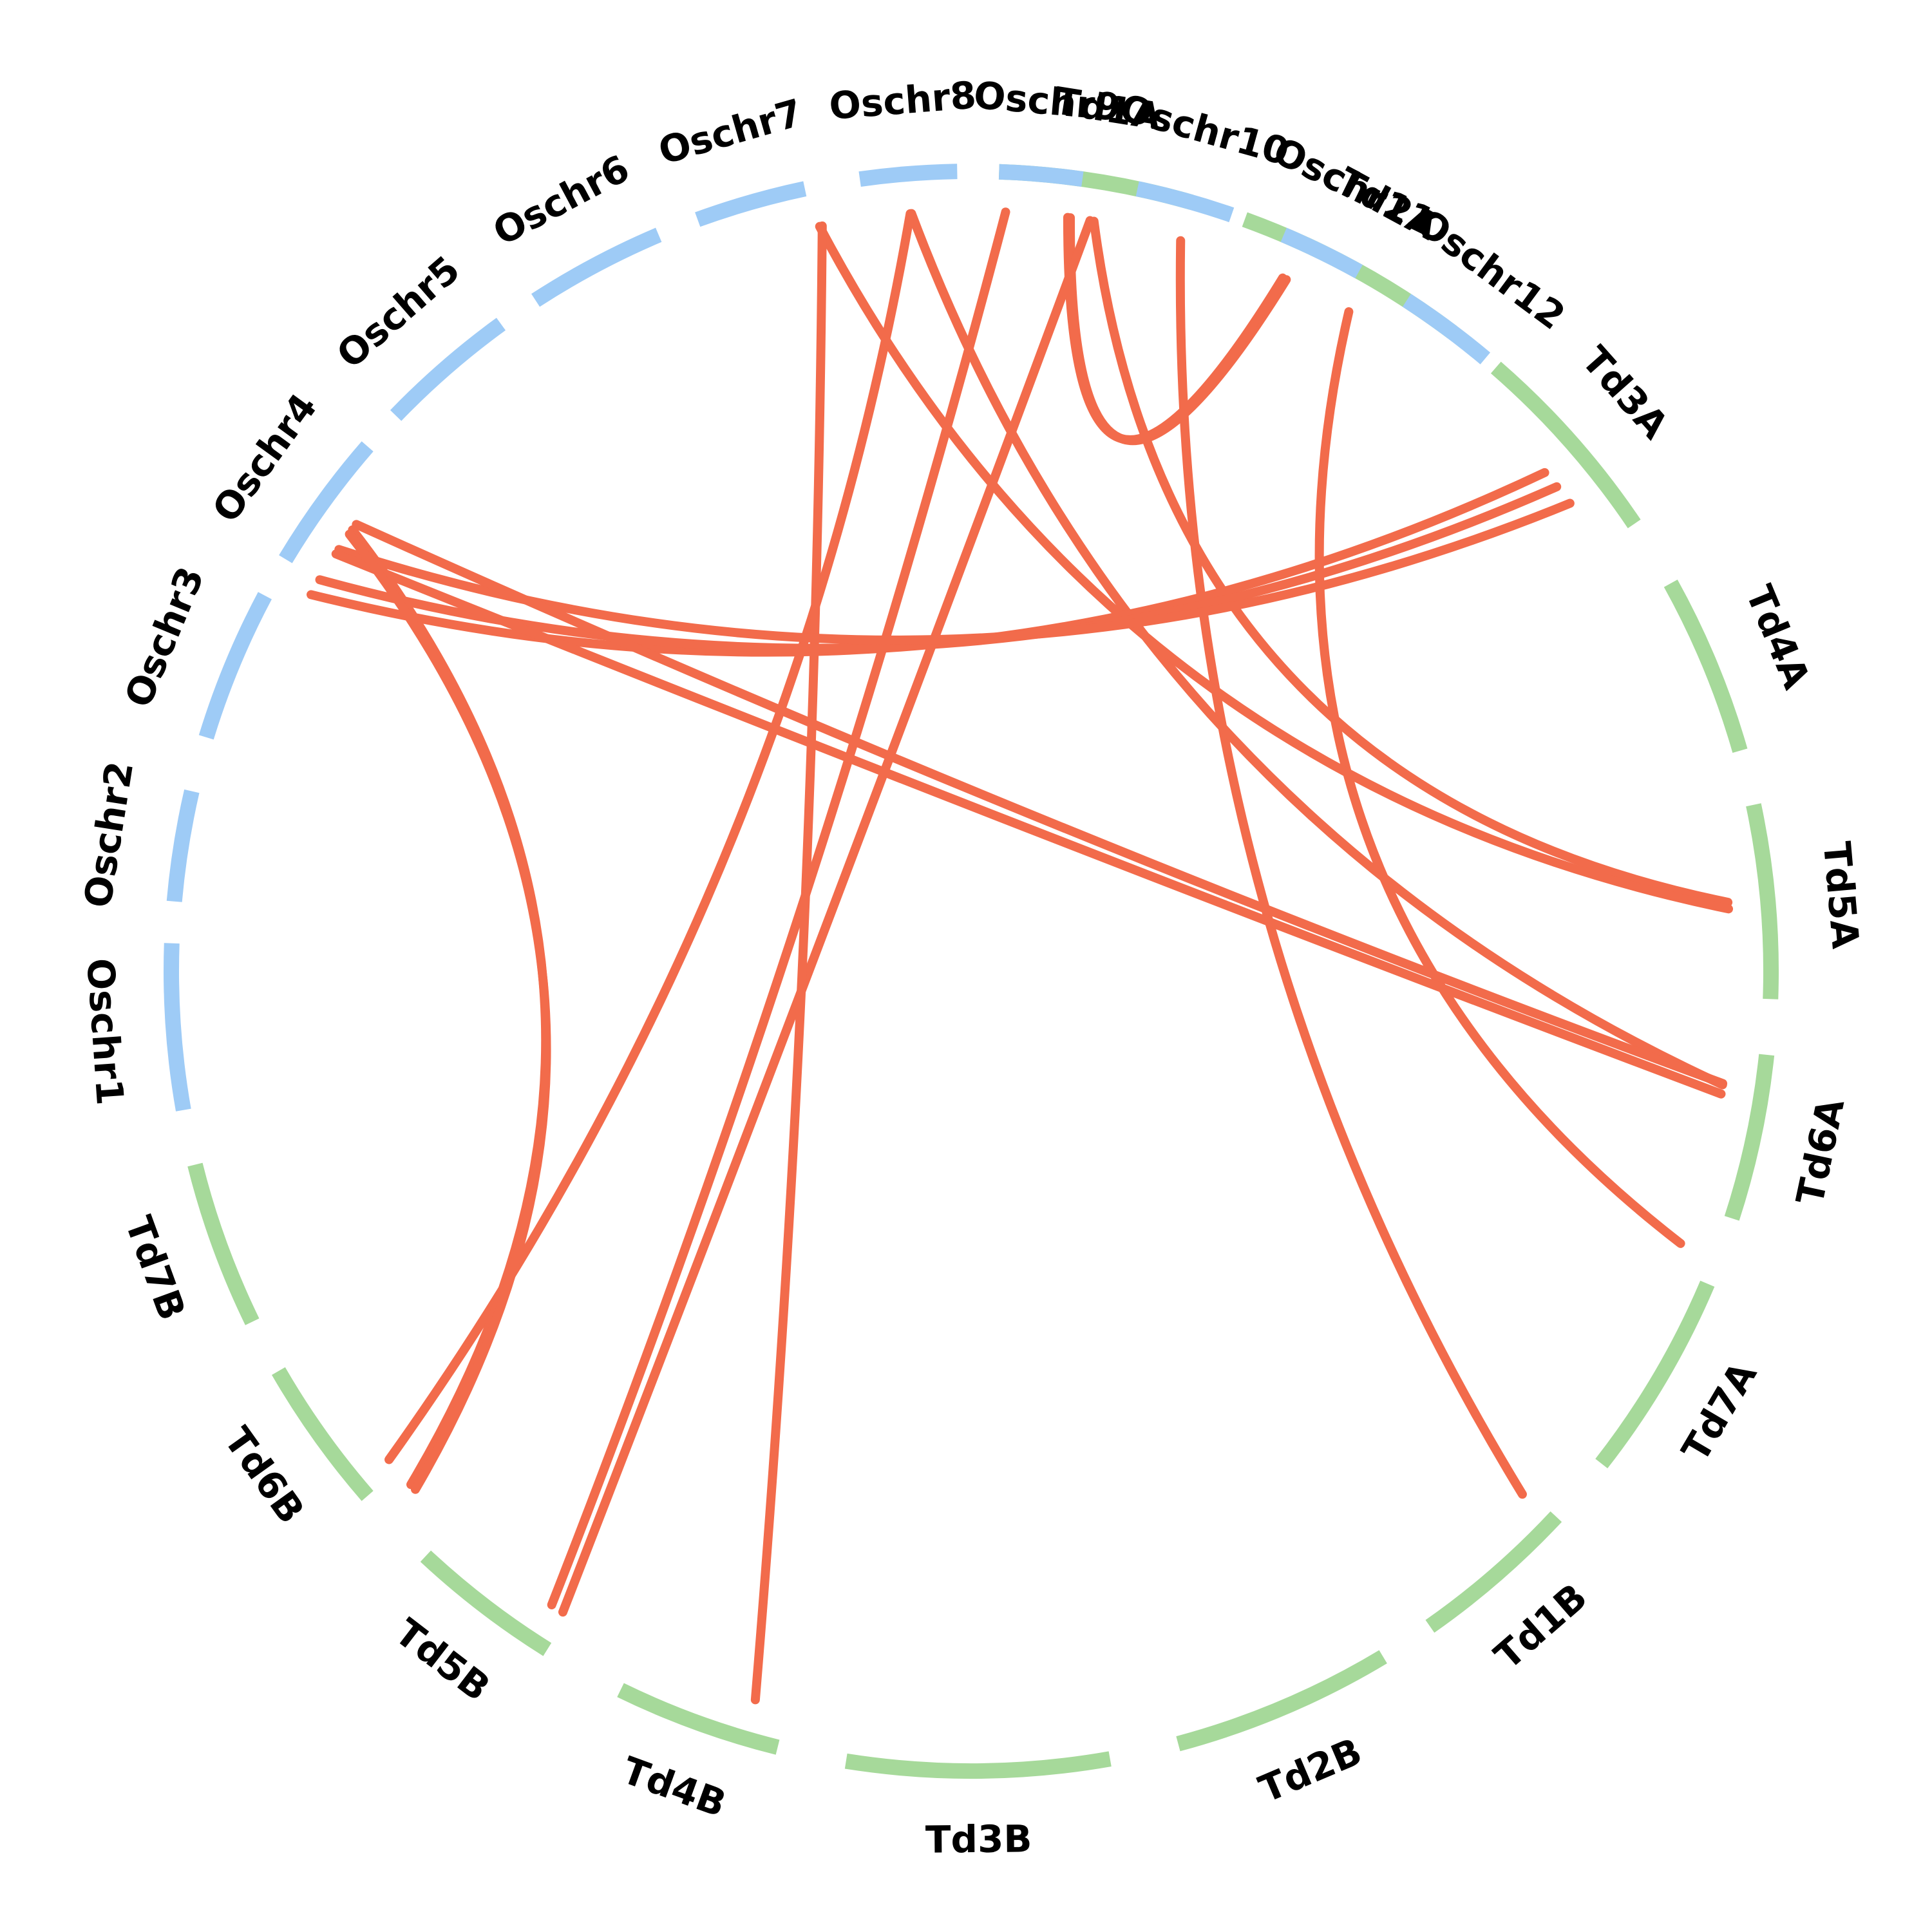  Describe the element at coordinates (326, 502) in the screenshot. I see `chromosome-arc-oschr4` at that location.